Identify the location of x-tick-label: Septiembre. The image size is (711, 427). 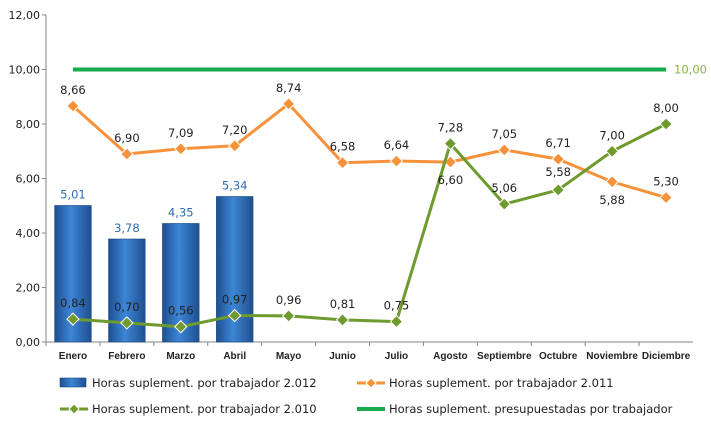
(504, 356).